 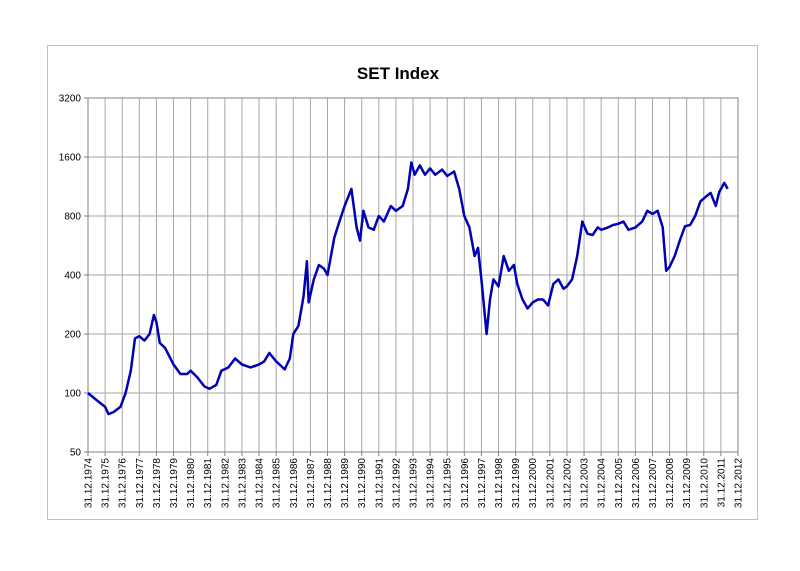 I want to click on x-tick-label: 31.12.1998, so click(x=499, y=483).